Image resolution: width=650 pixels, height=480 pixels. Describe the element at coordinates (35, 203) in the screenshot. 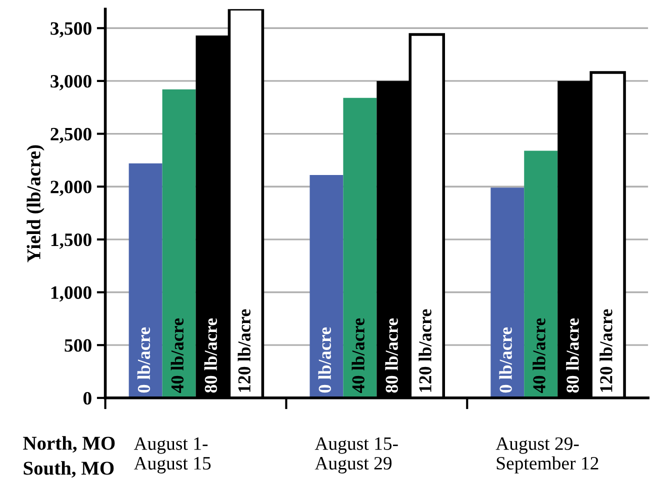

I see `y-axis-title: Yield (lb/acre)` at that location.